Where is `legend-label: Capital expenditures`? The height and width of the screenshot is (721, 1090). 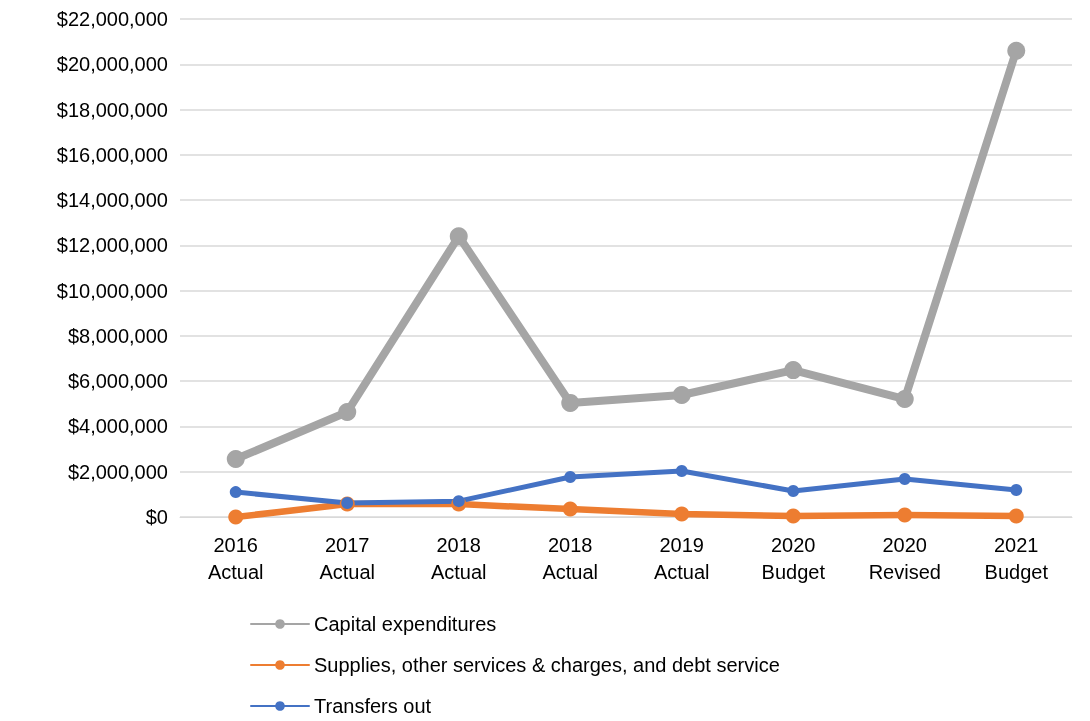
legend-label: Capital expenditures is located at coordinates (405, 624).